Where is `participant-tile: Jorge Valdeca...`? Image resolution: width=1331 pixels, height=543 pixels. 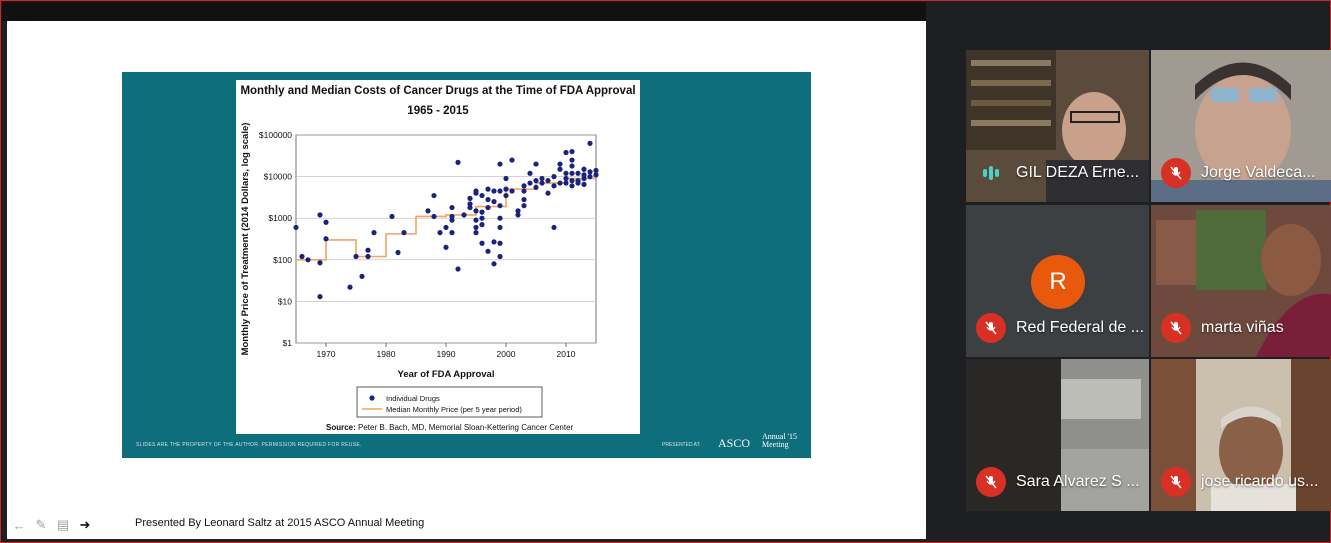
participant-tile: Jorge Valdeca... is located at coordinates (1241, 126).